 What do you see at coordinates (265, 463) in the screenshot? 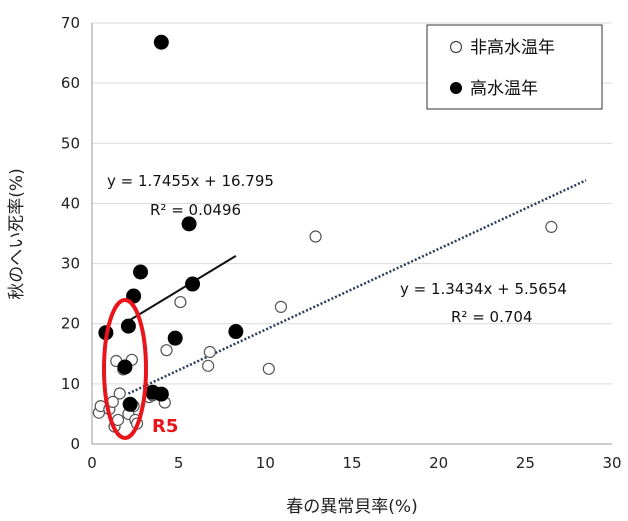
I see `x-tick-label: 10` at bounding box center [265, 463].